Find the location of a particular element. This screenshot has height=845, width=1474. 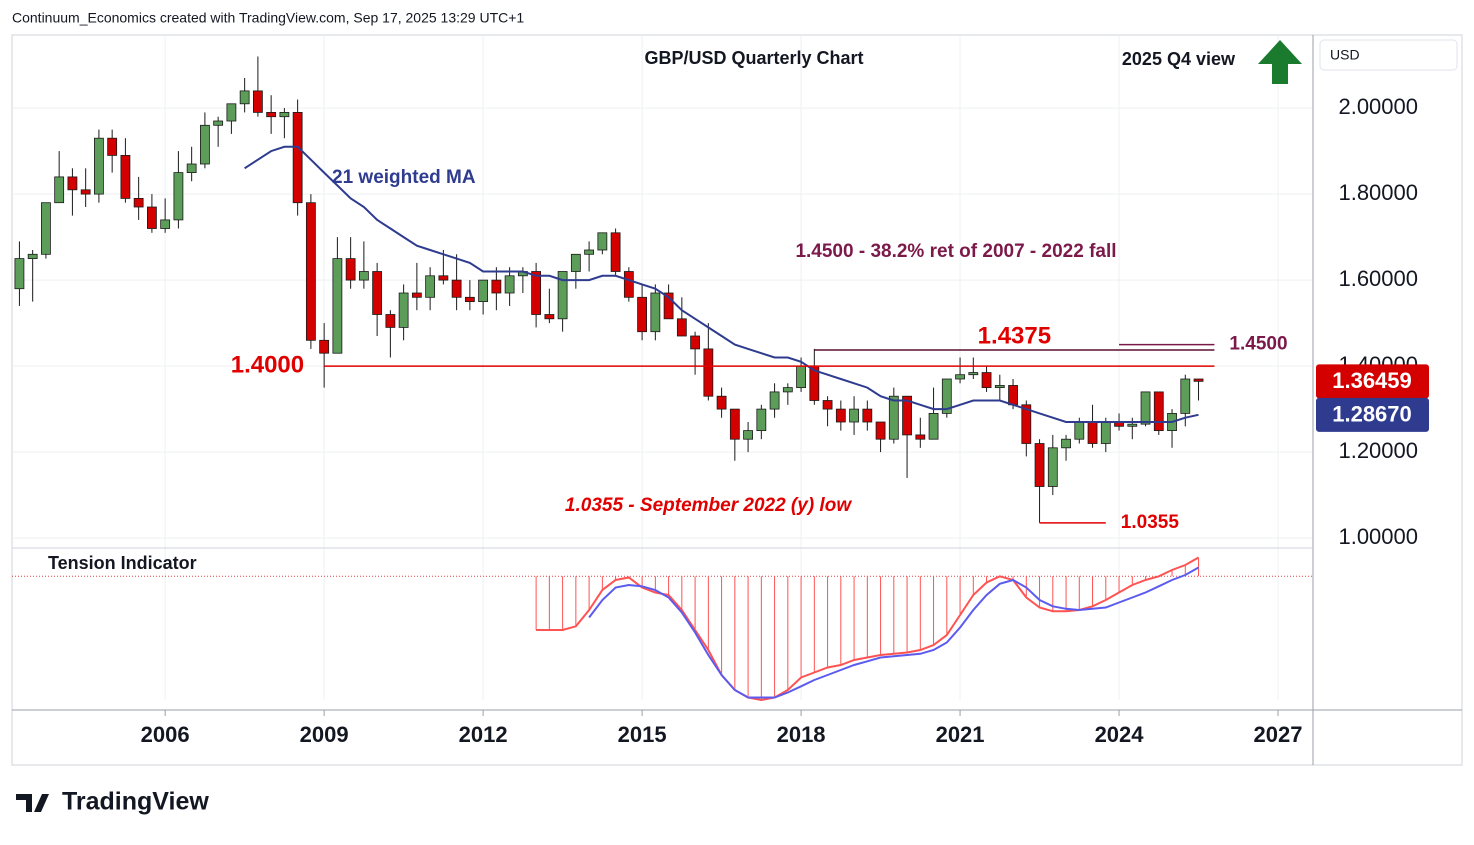

y-tick-label: 1.20000 is located at coordinates (1378, 450).